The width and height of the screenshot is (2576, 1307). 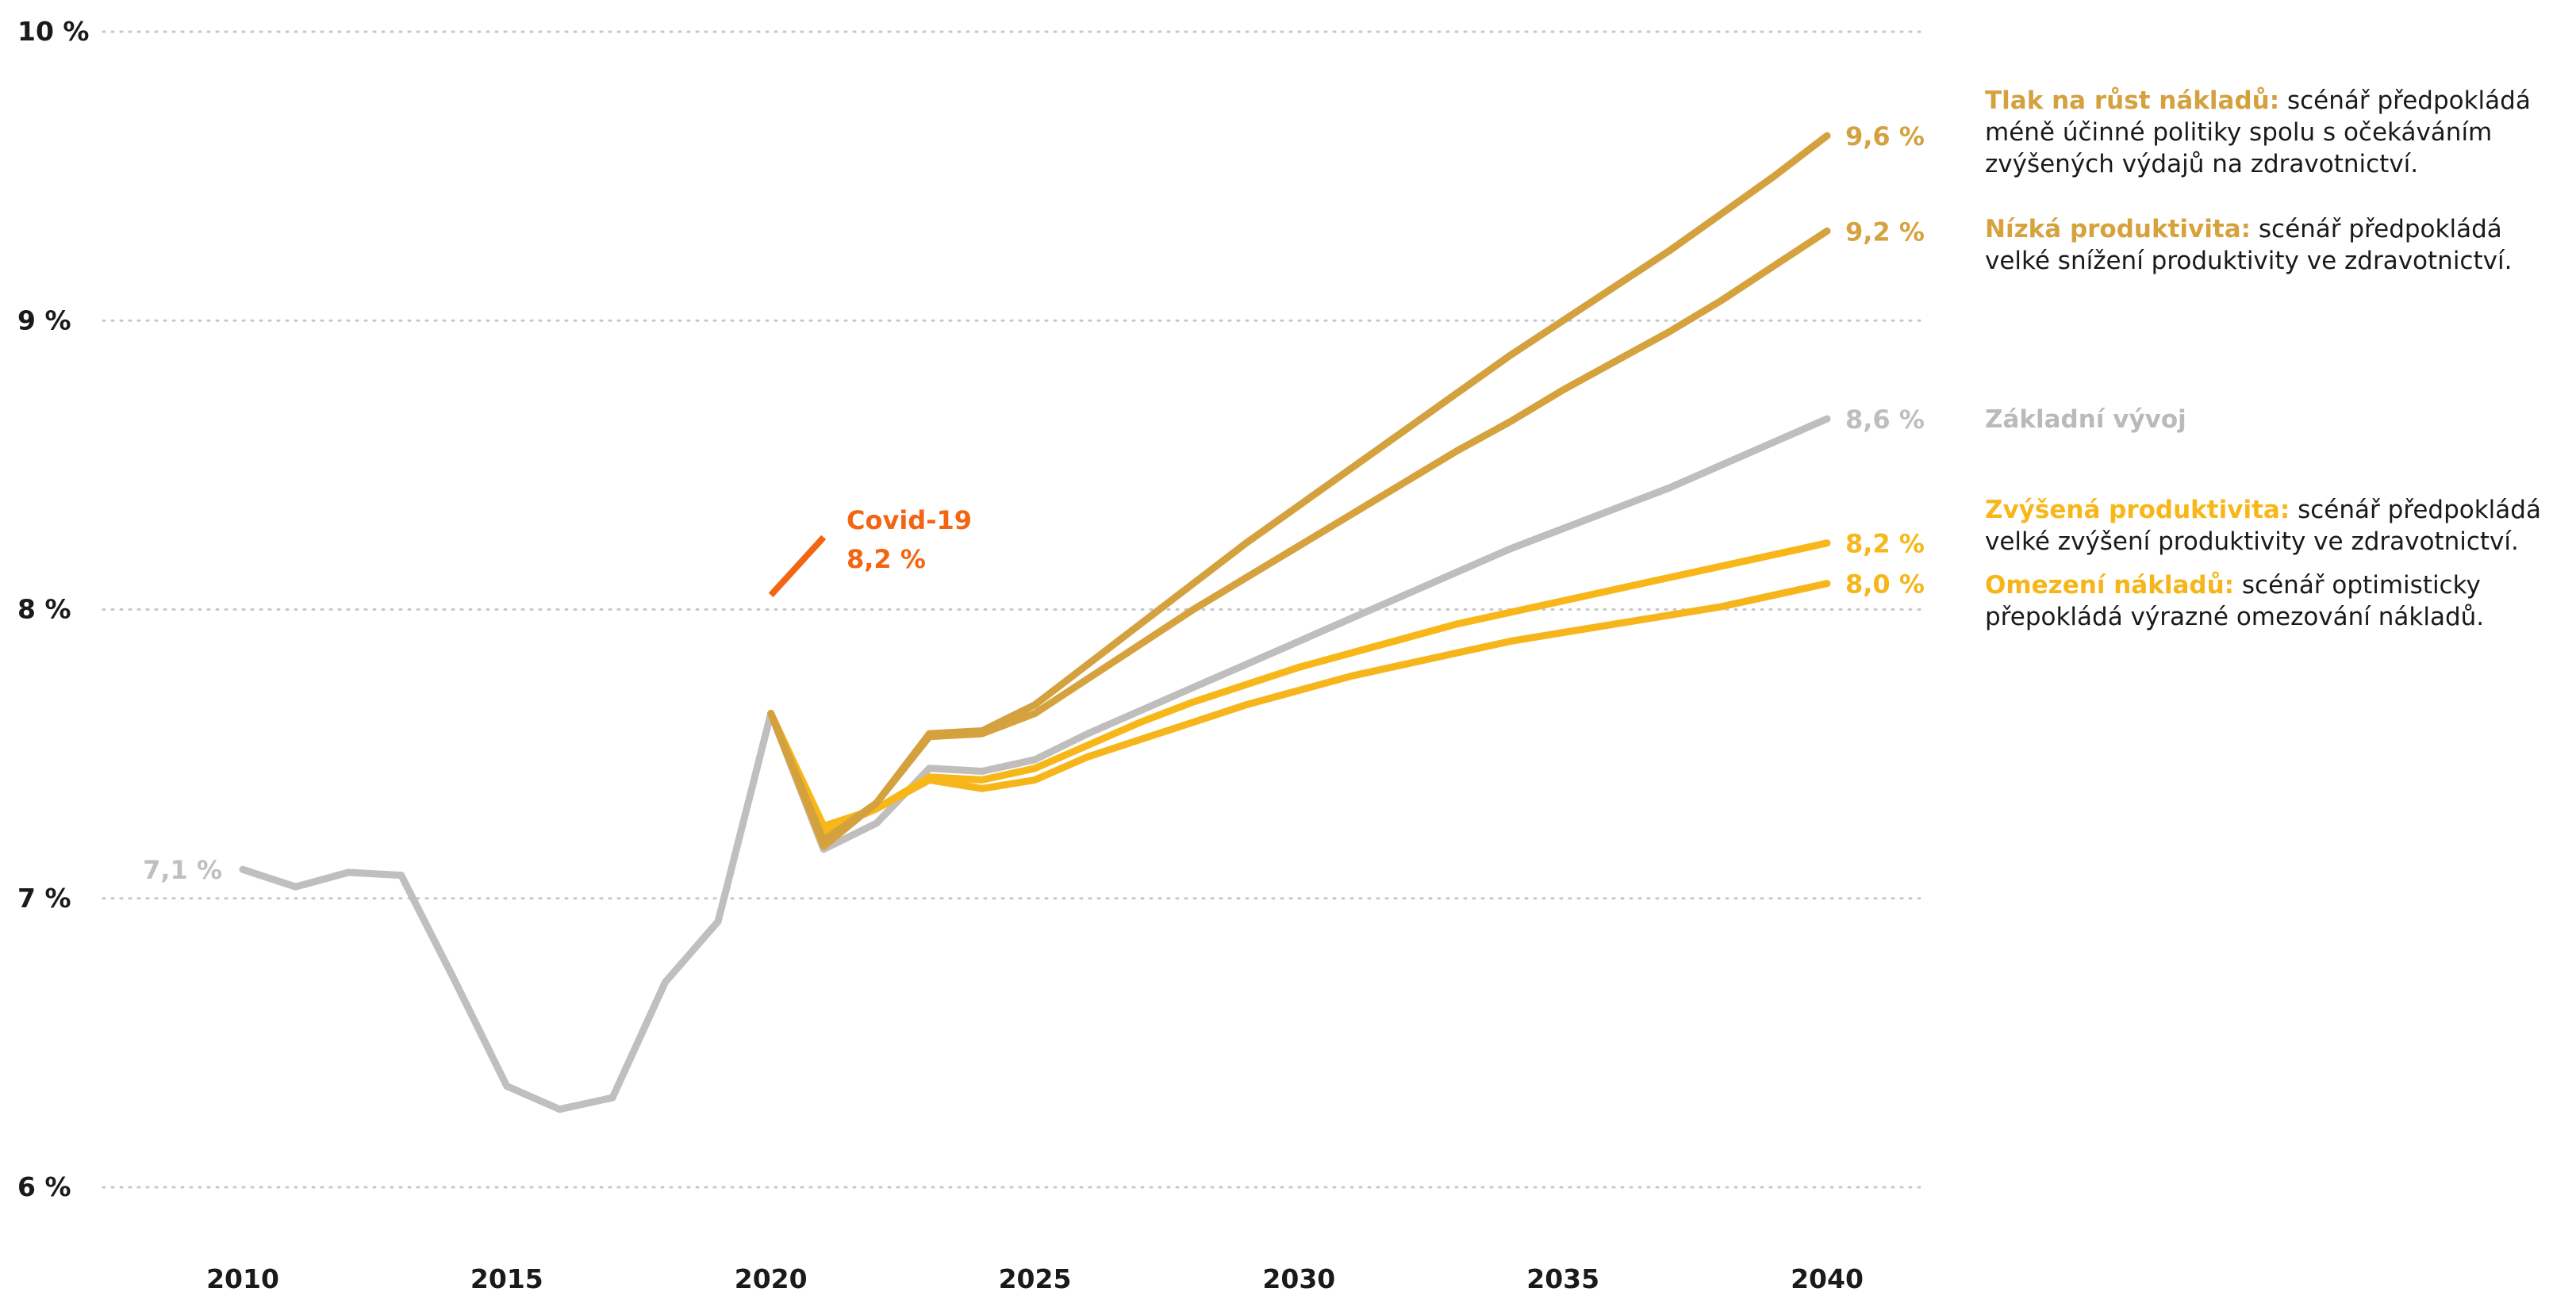 What do you see at coordinates (1885, 584) in the screenshot?
I see `end-label-omezeni: 8,0 %` at bounding box center [1885, 584].